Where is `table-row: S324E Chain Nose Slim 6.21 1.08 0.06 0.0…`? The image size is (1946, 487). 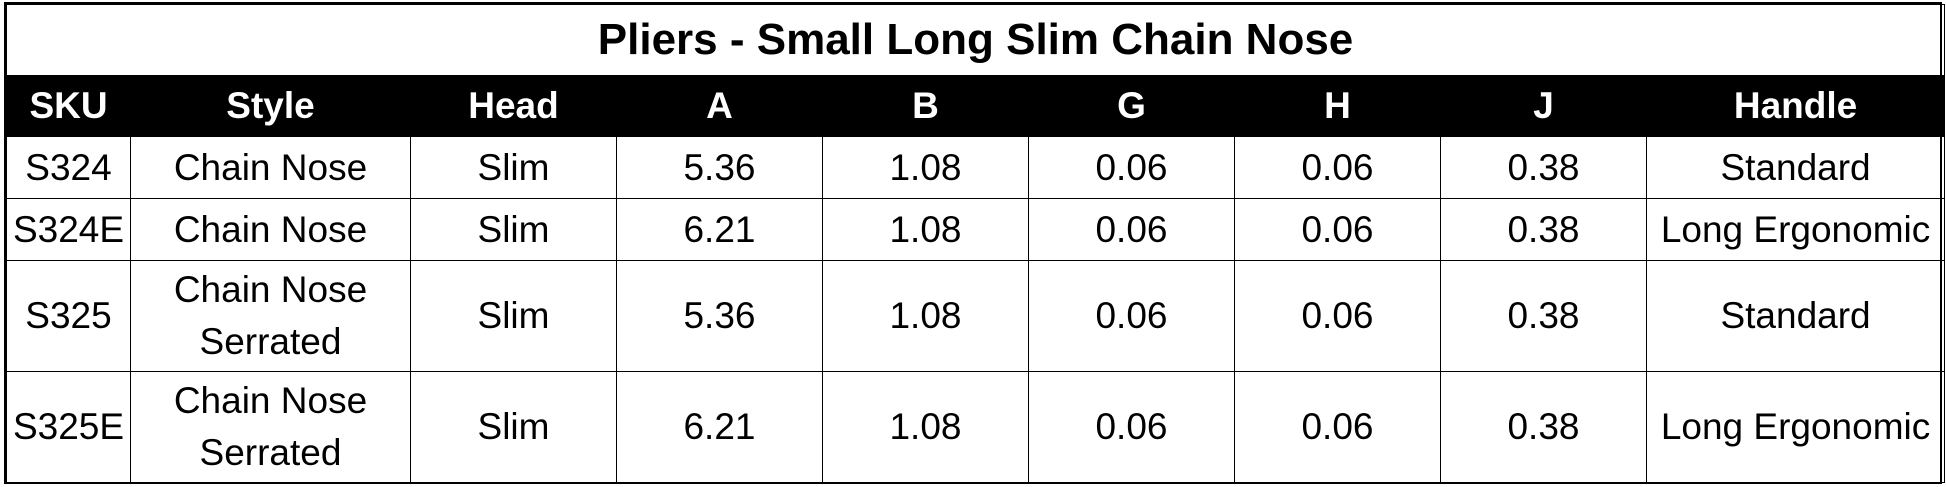 table-row: S324E Chain Nose Slim 6.21 1.08 0.06 0.0… is located at coordinates (976, 229).